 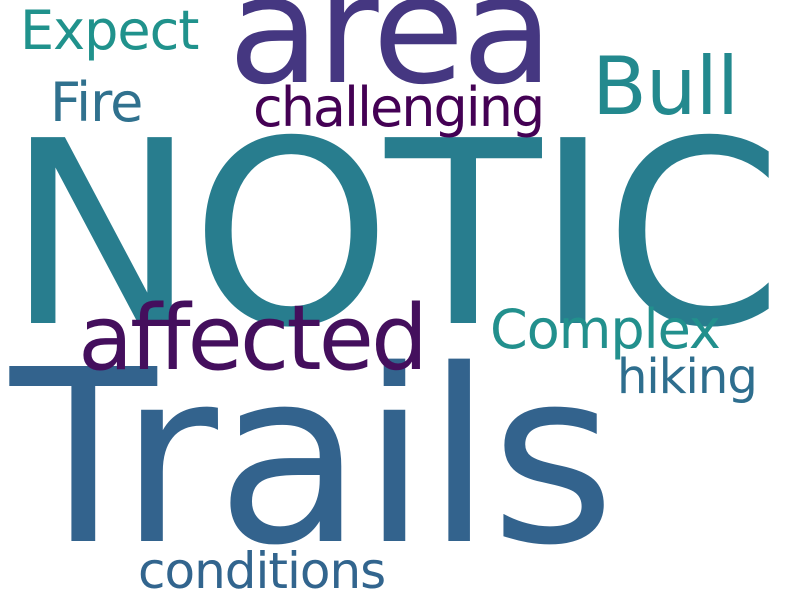 What do you see at coordinates (109, 31) in the screenshot?
I see `word-expect: Expect` at bounding box center [109, 31].